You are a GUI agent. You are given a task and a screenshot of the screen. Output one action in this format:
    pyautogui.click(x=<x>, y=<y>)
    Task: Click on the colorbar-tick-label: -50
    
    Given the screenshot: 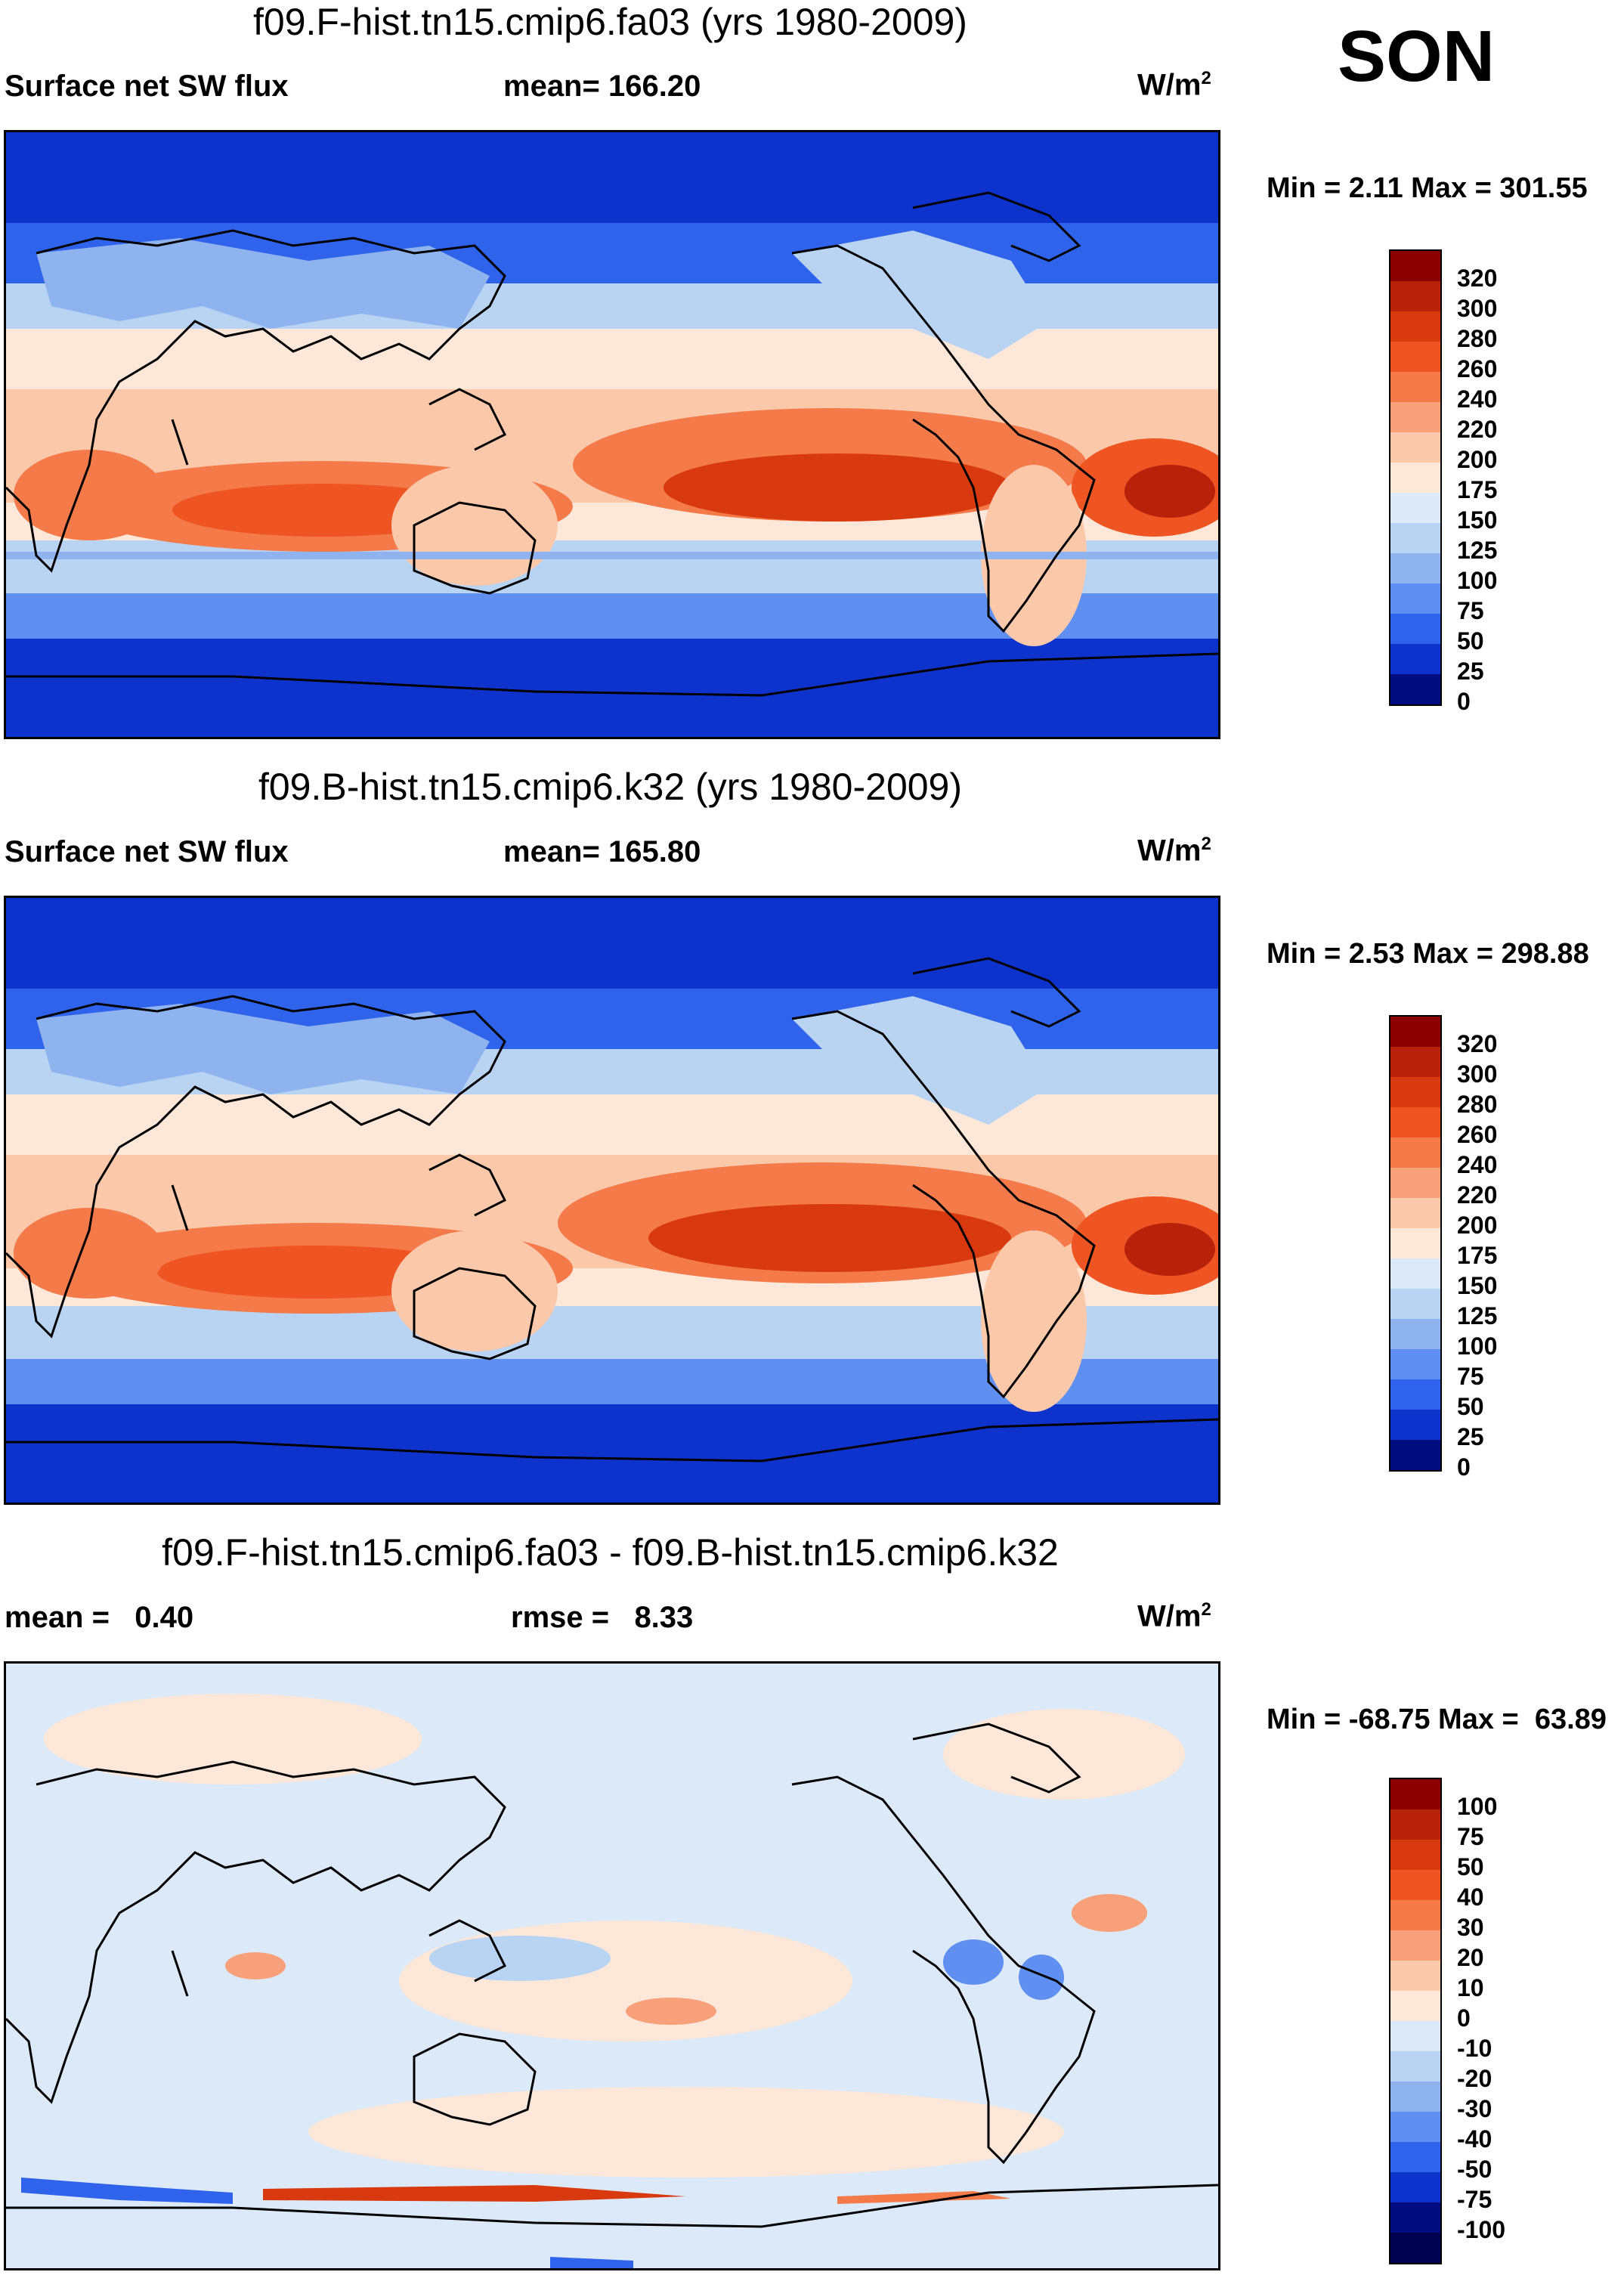 What is the action you would take?
    pyautogui.click(x=1475, y=2169)
    